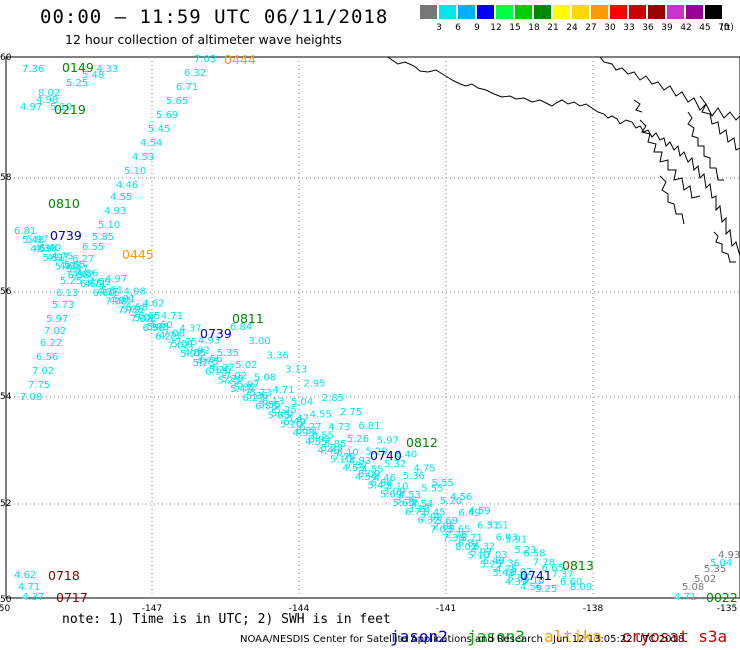  What do you see at coordinates (49, 93) in the screenshot?
I see `swh-value: 8.02` at bounding box center [49, 93].